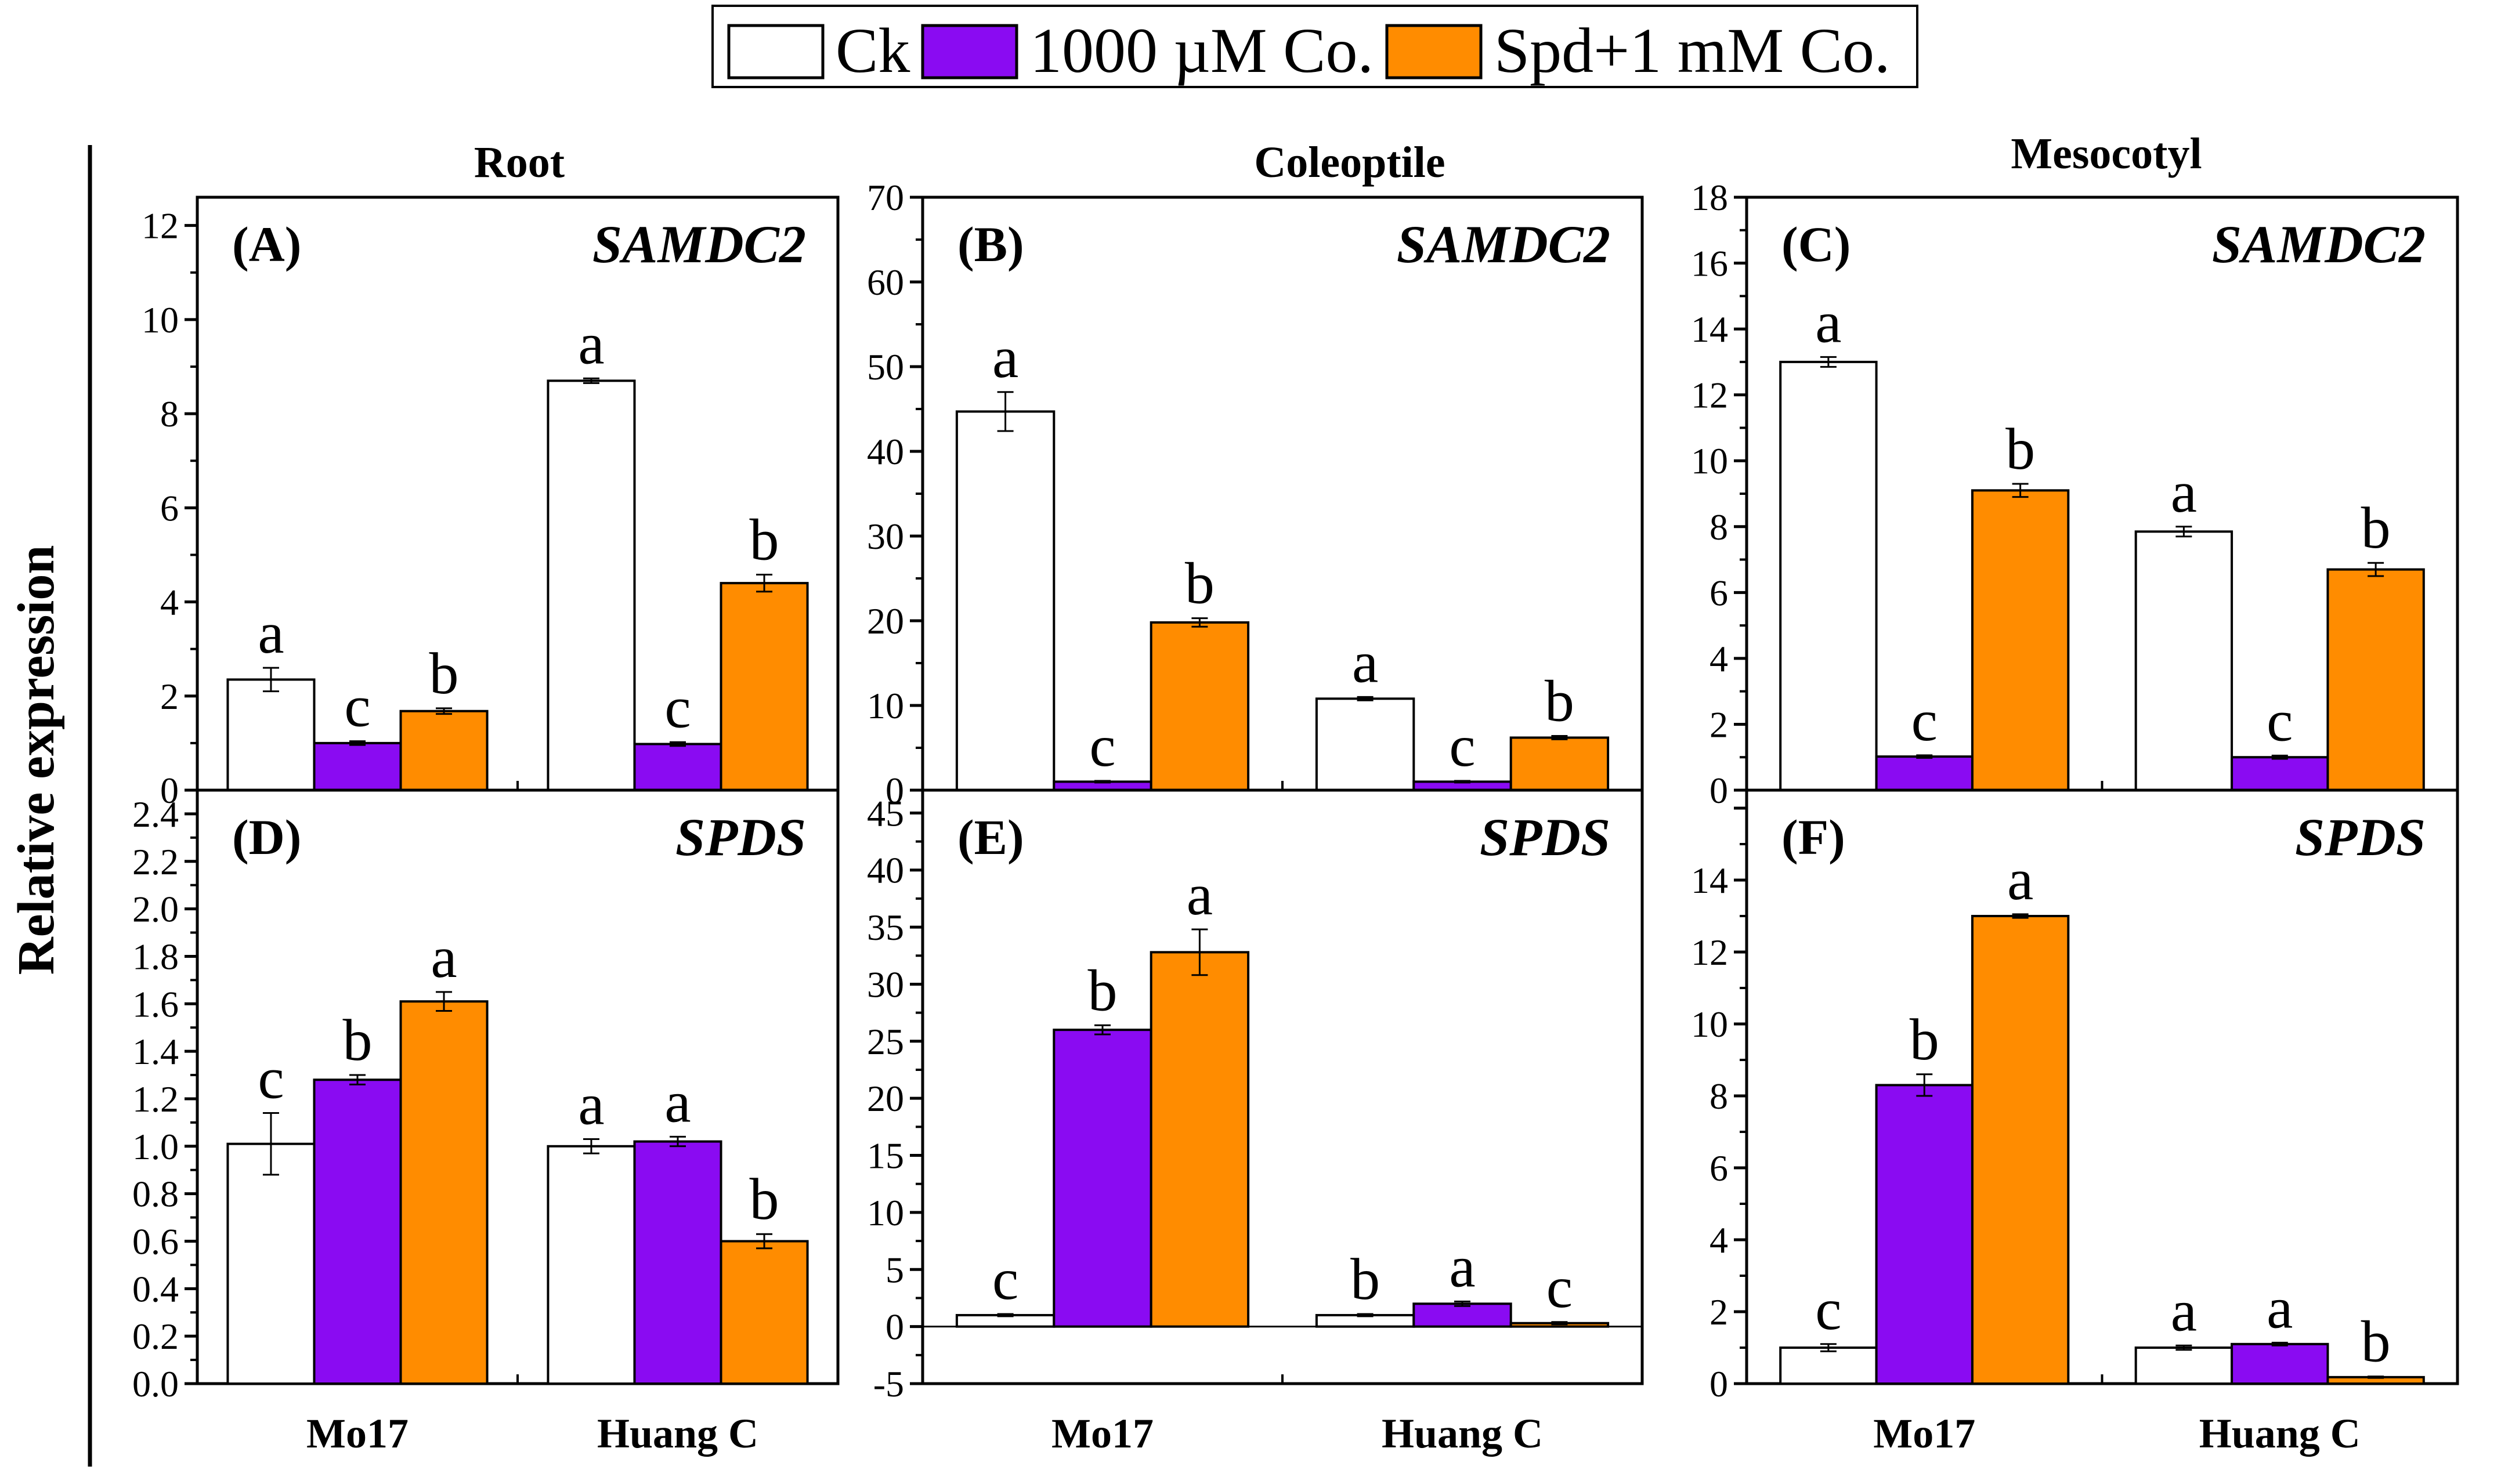 Image resolution: width=2501 pixels, height=1484 pixels. What do you see at coordinates (885, 282) in the screenshot?
I see `y-tick-label: 60` at bounding box center [885, 282].